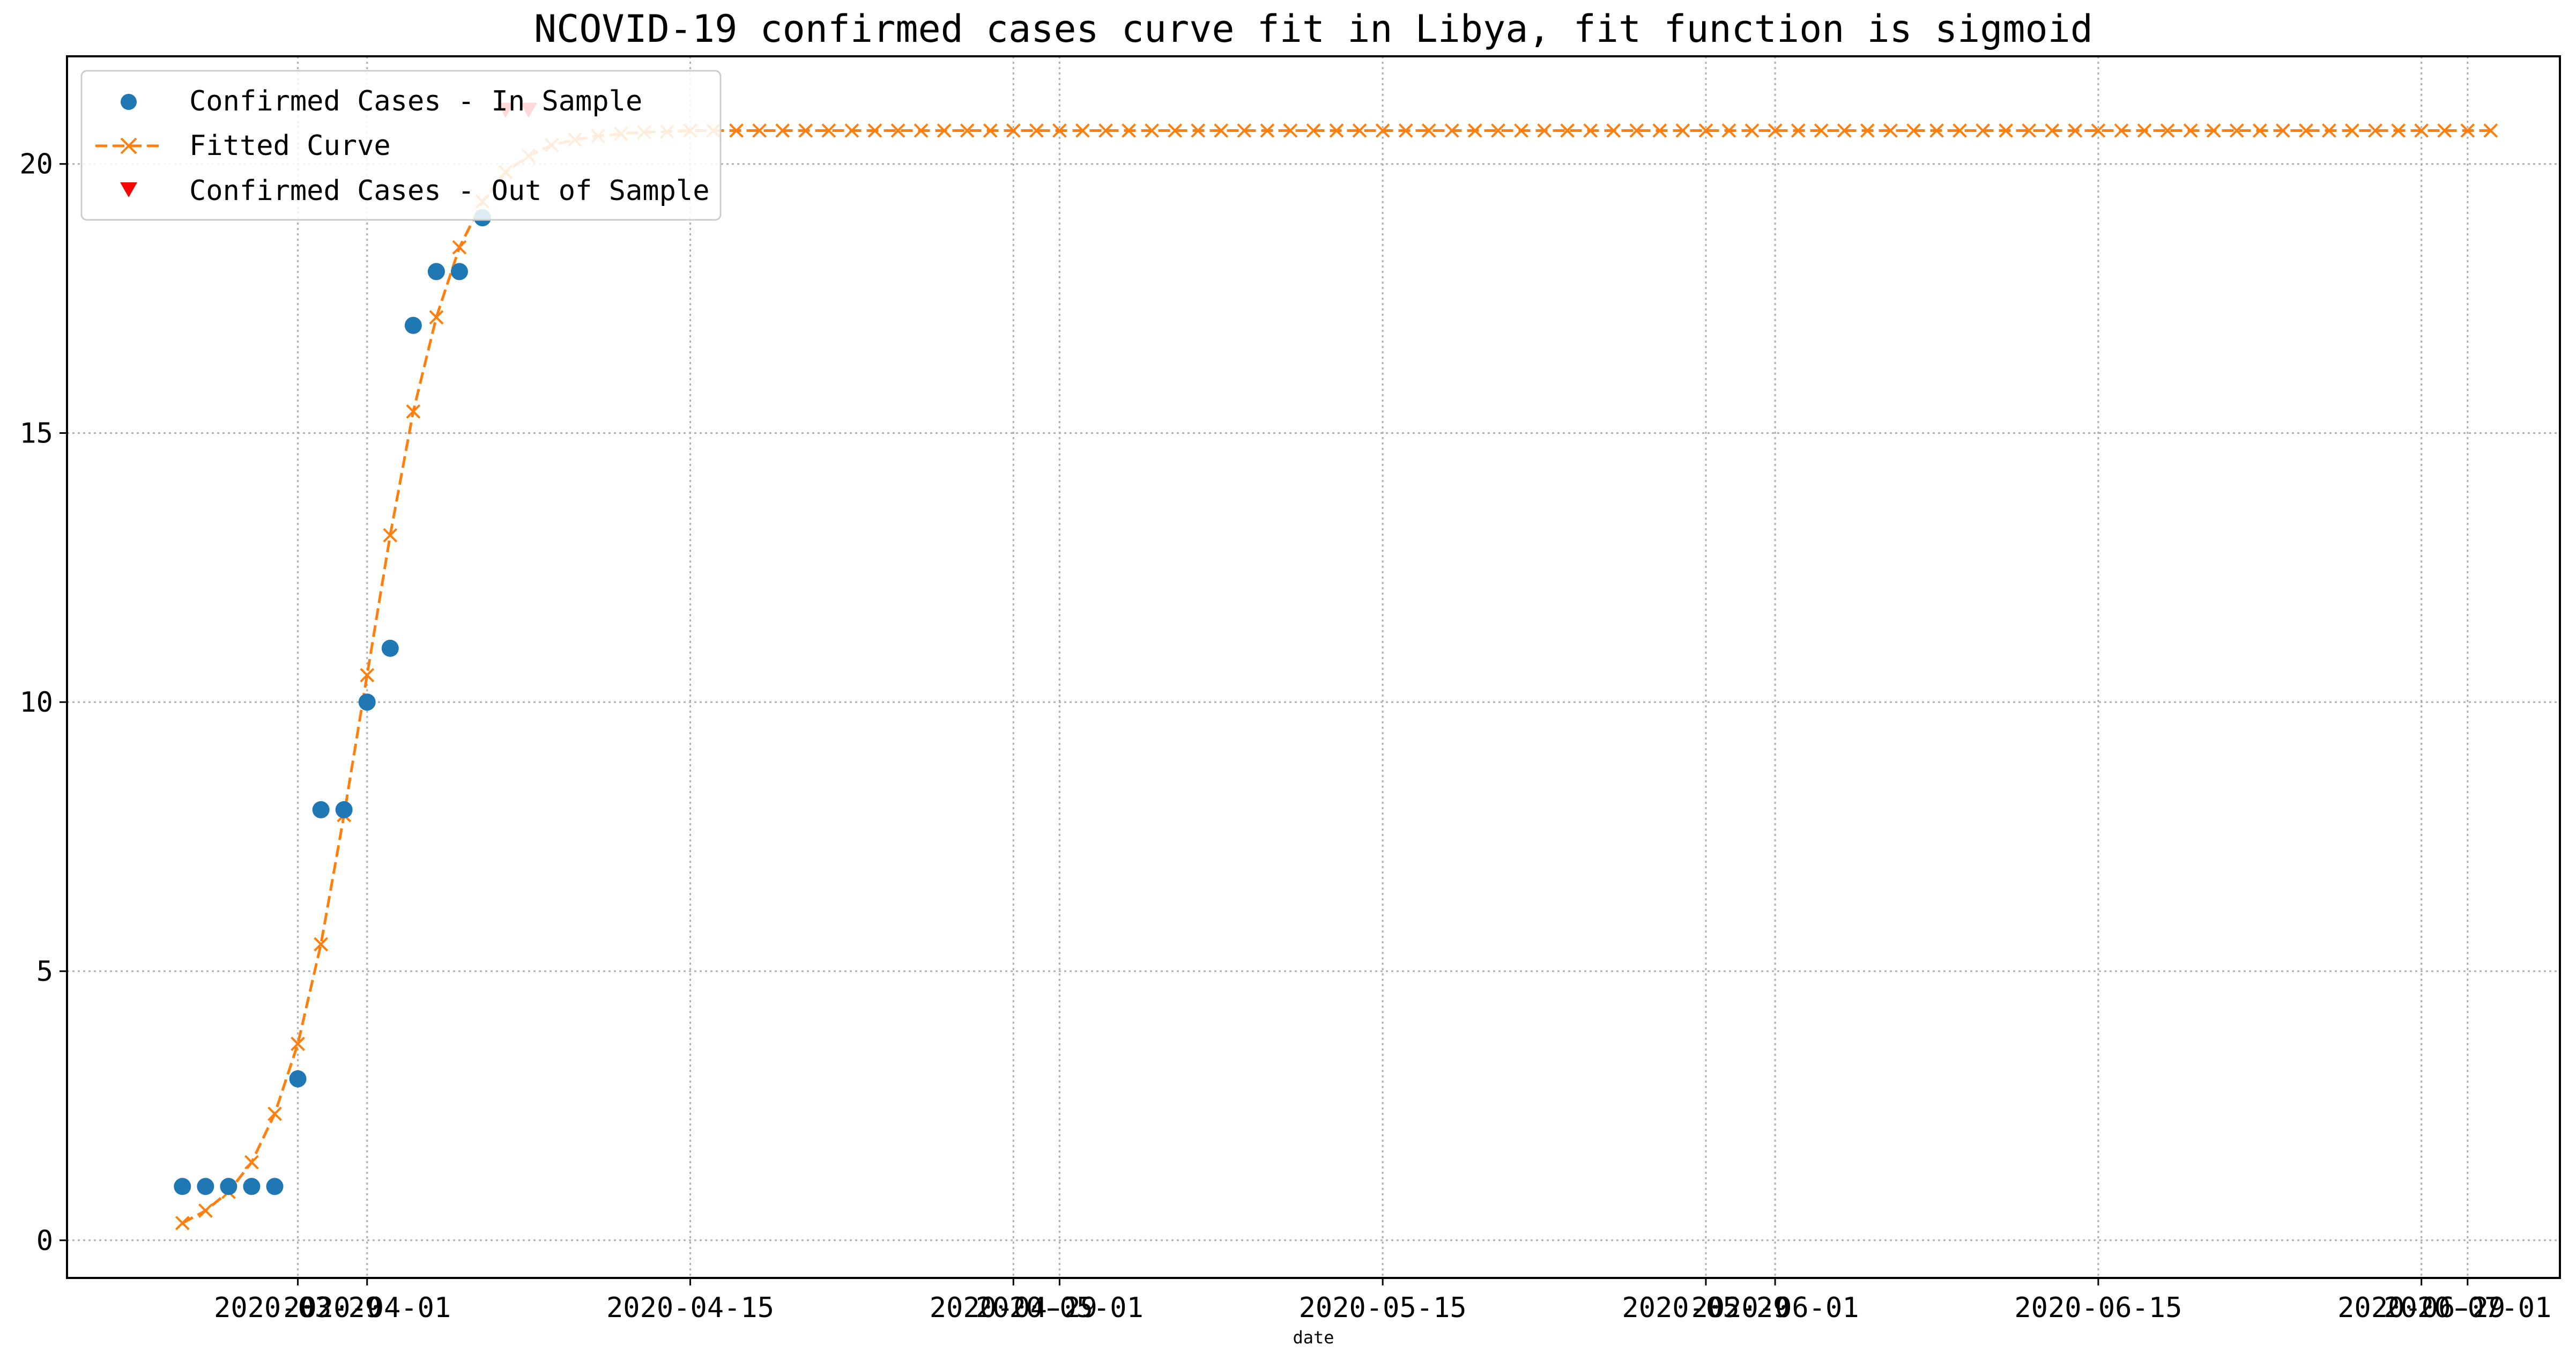  What do you see at coordinates (128, 145) in the screenshot?
I see `legend-marker-x` at bounding box center [128, 145].